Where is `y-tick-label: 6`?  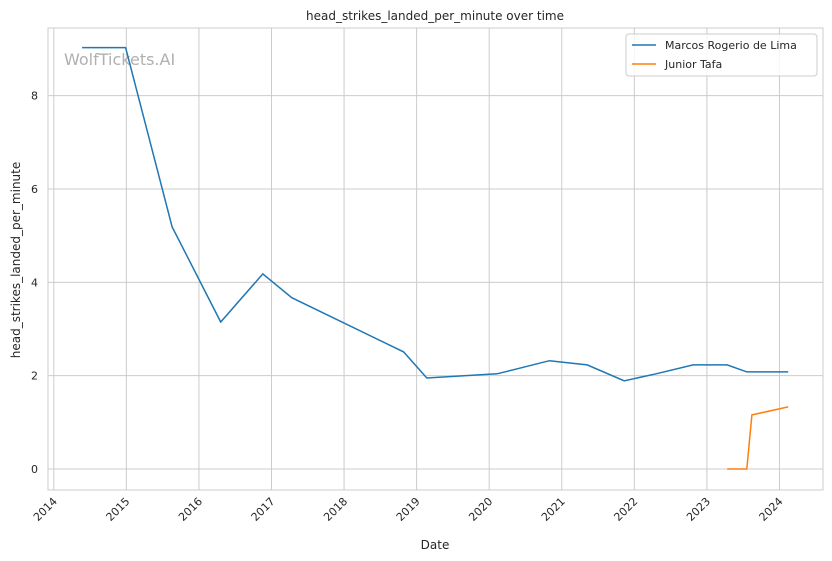 y-tick-label: 6 is located at coordinates (34, 189).